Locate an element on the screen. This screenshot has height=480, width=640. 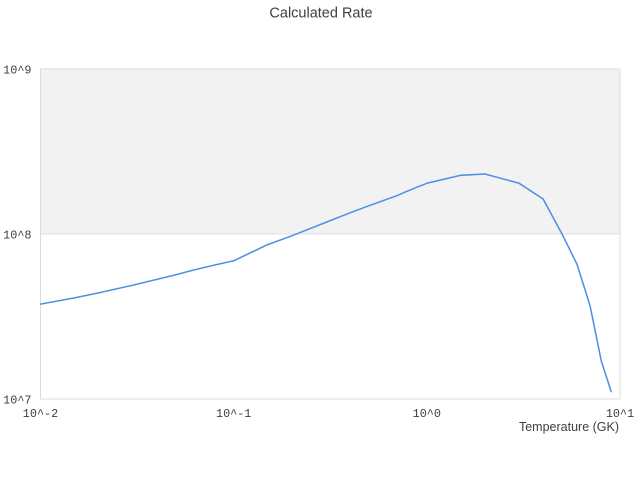
svg-text: 10^7 is located at coordinates (17, 400).